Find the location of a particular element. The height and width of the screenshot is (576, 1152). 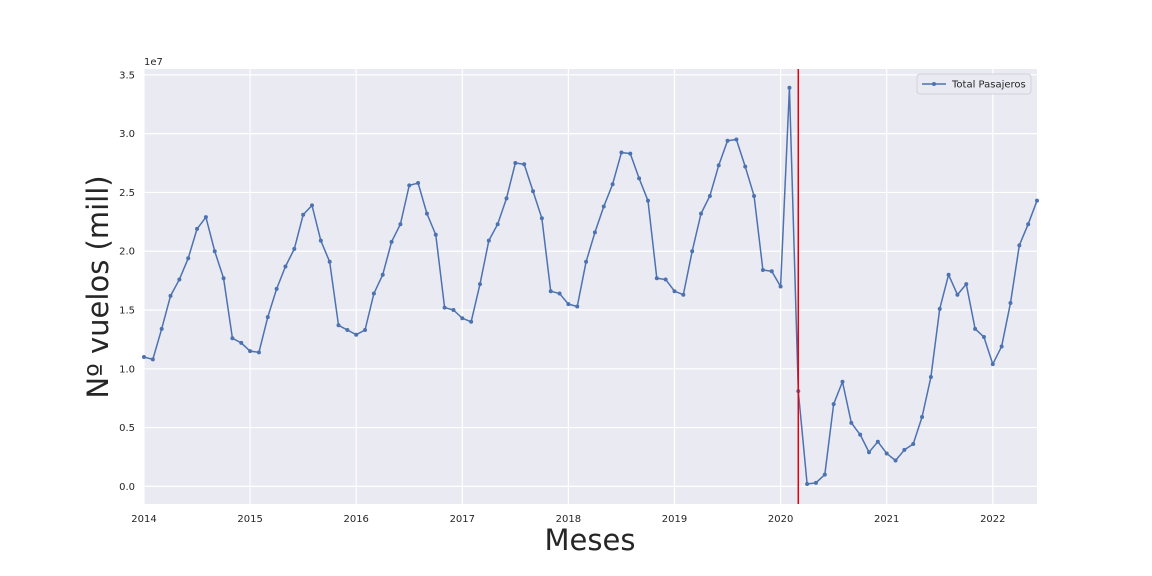

y-tick-labels: 0.0 0.5 1.0 1.5 2.0 2.5 3.0 3.5 is located at coordinates (127, 281).